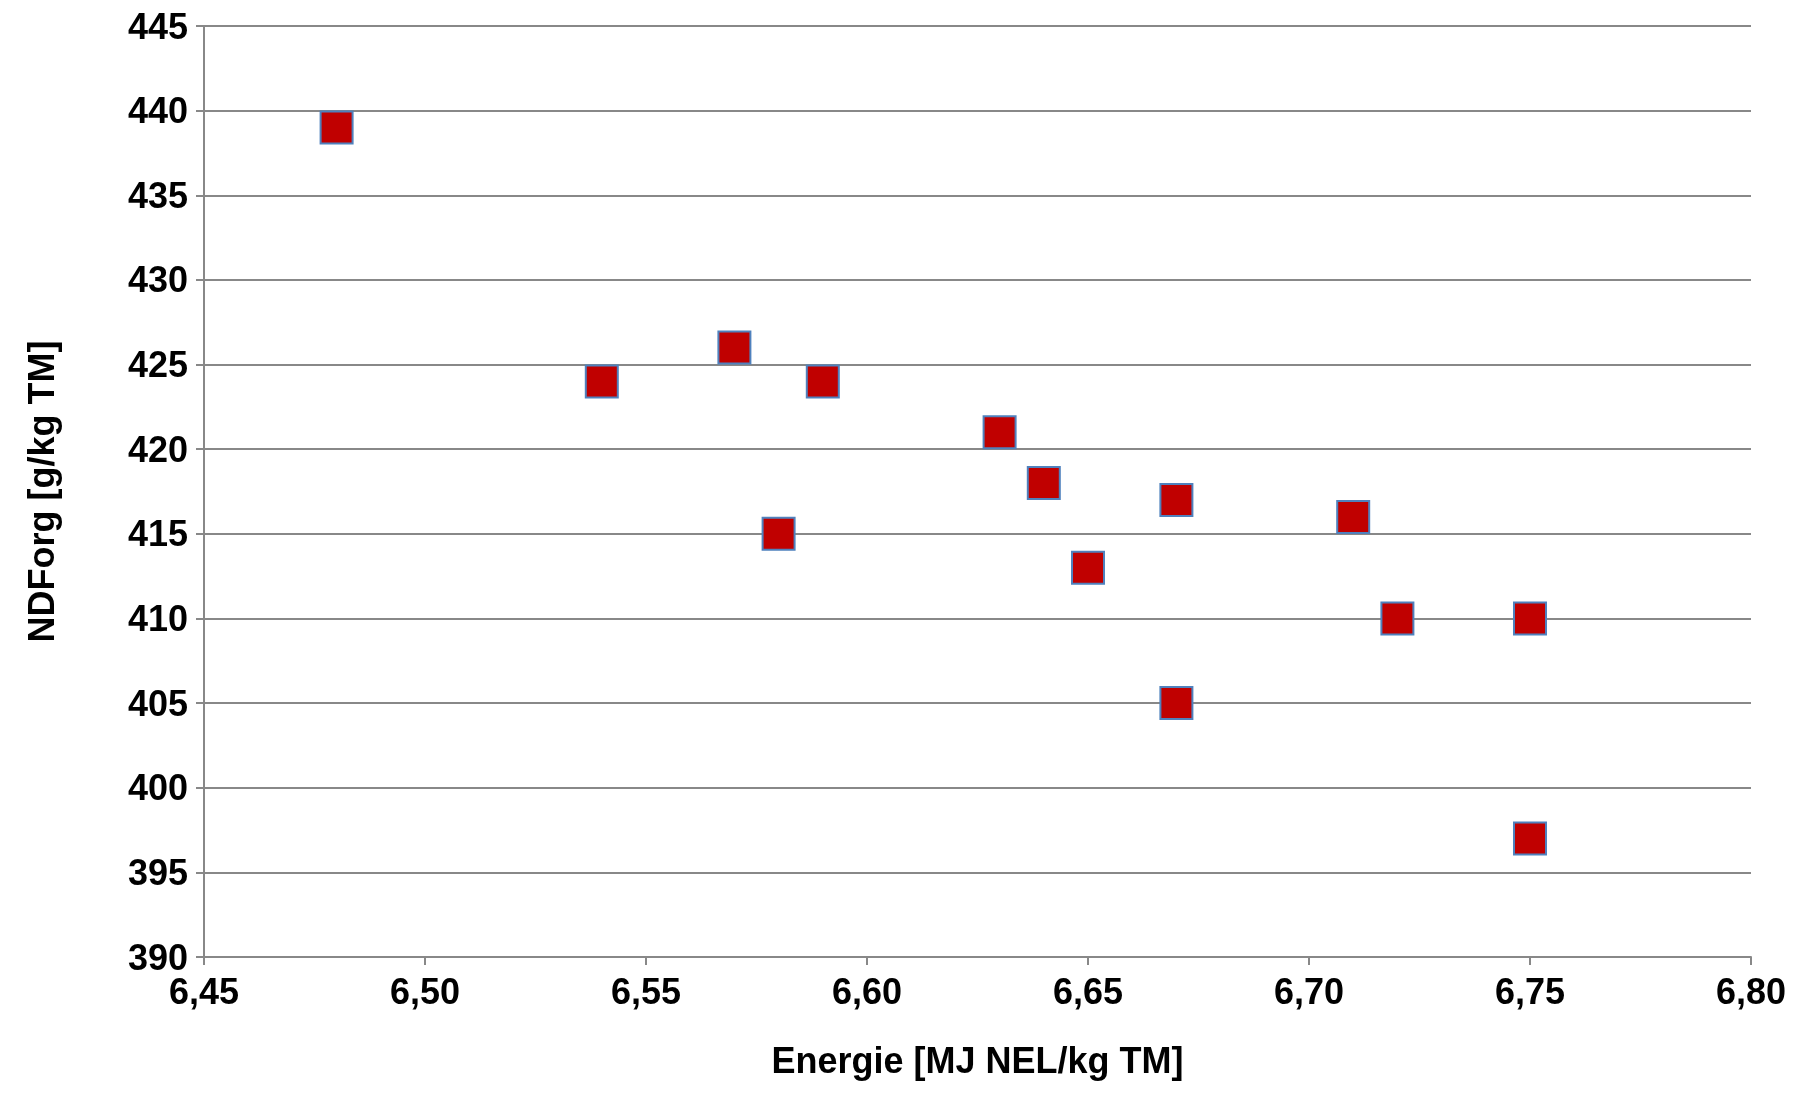  What do you see at coordinates (157, 111) in the screenshot?
I see `y-tick-label: 440` at bounding box center [157, 111].